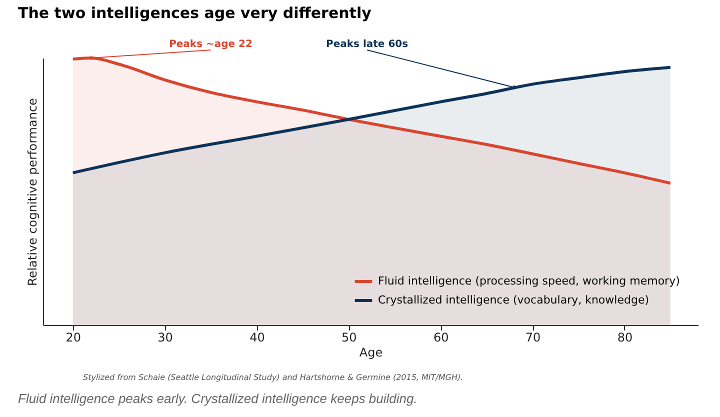 The image size is (720, 417). Describe the element at coordinates (257, 337) in the screenshot. I see `x-tick-label: 40` at that location.